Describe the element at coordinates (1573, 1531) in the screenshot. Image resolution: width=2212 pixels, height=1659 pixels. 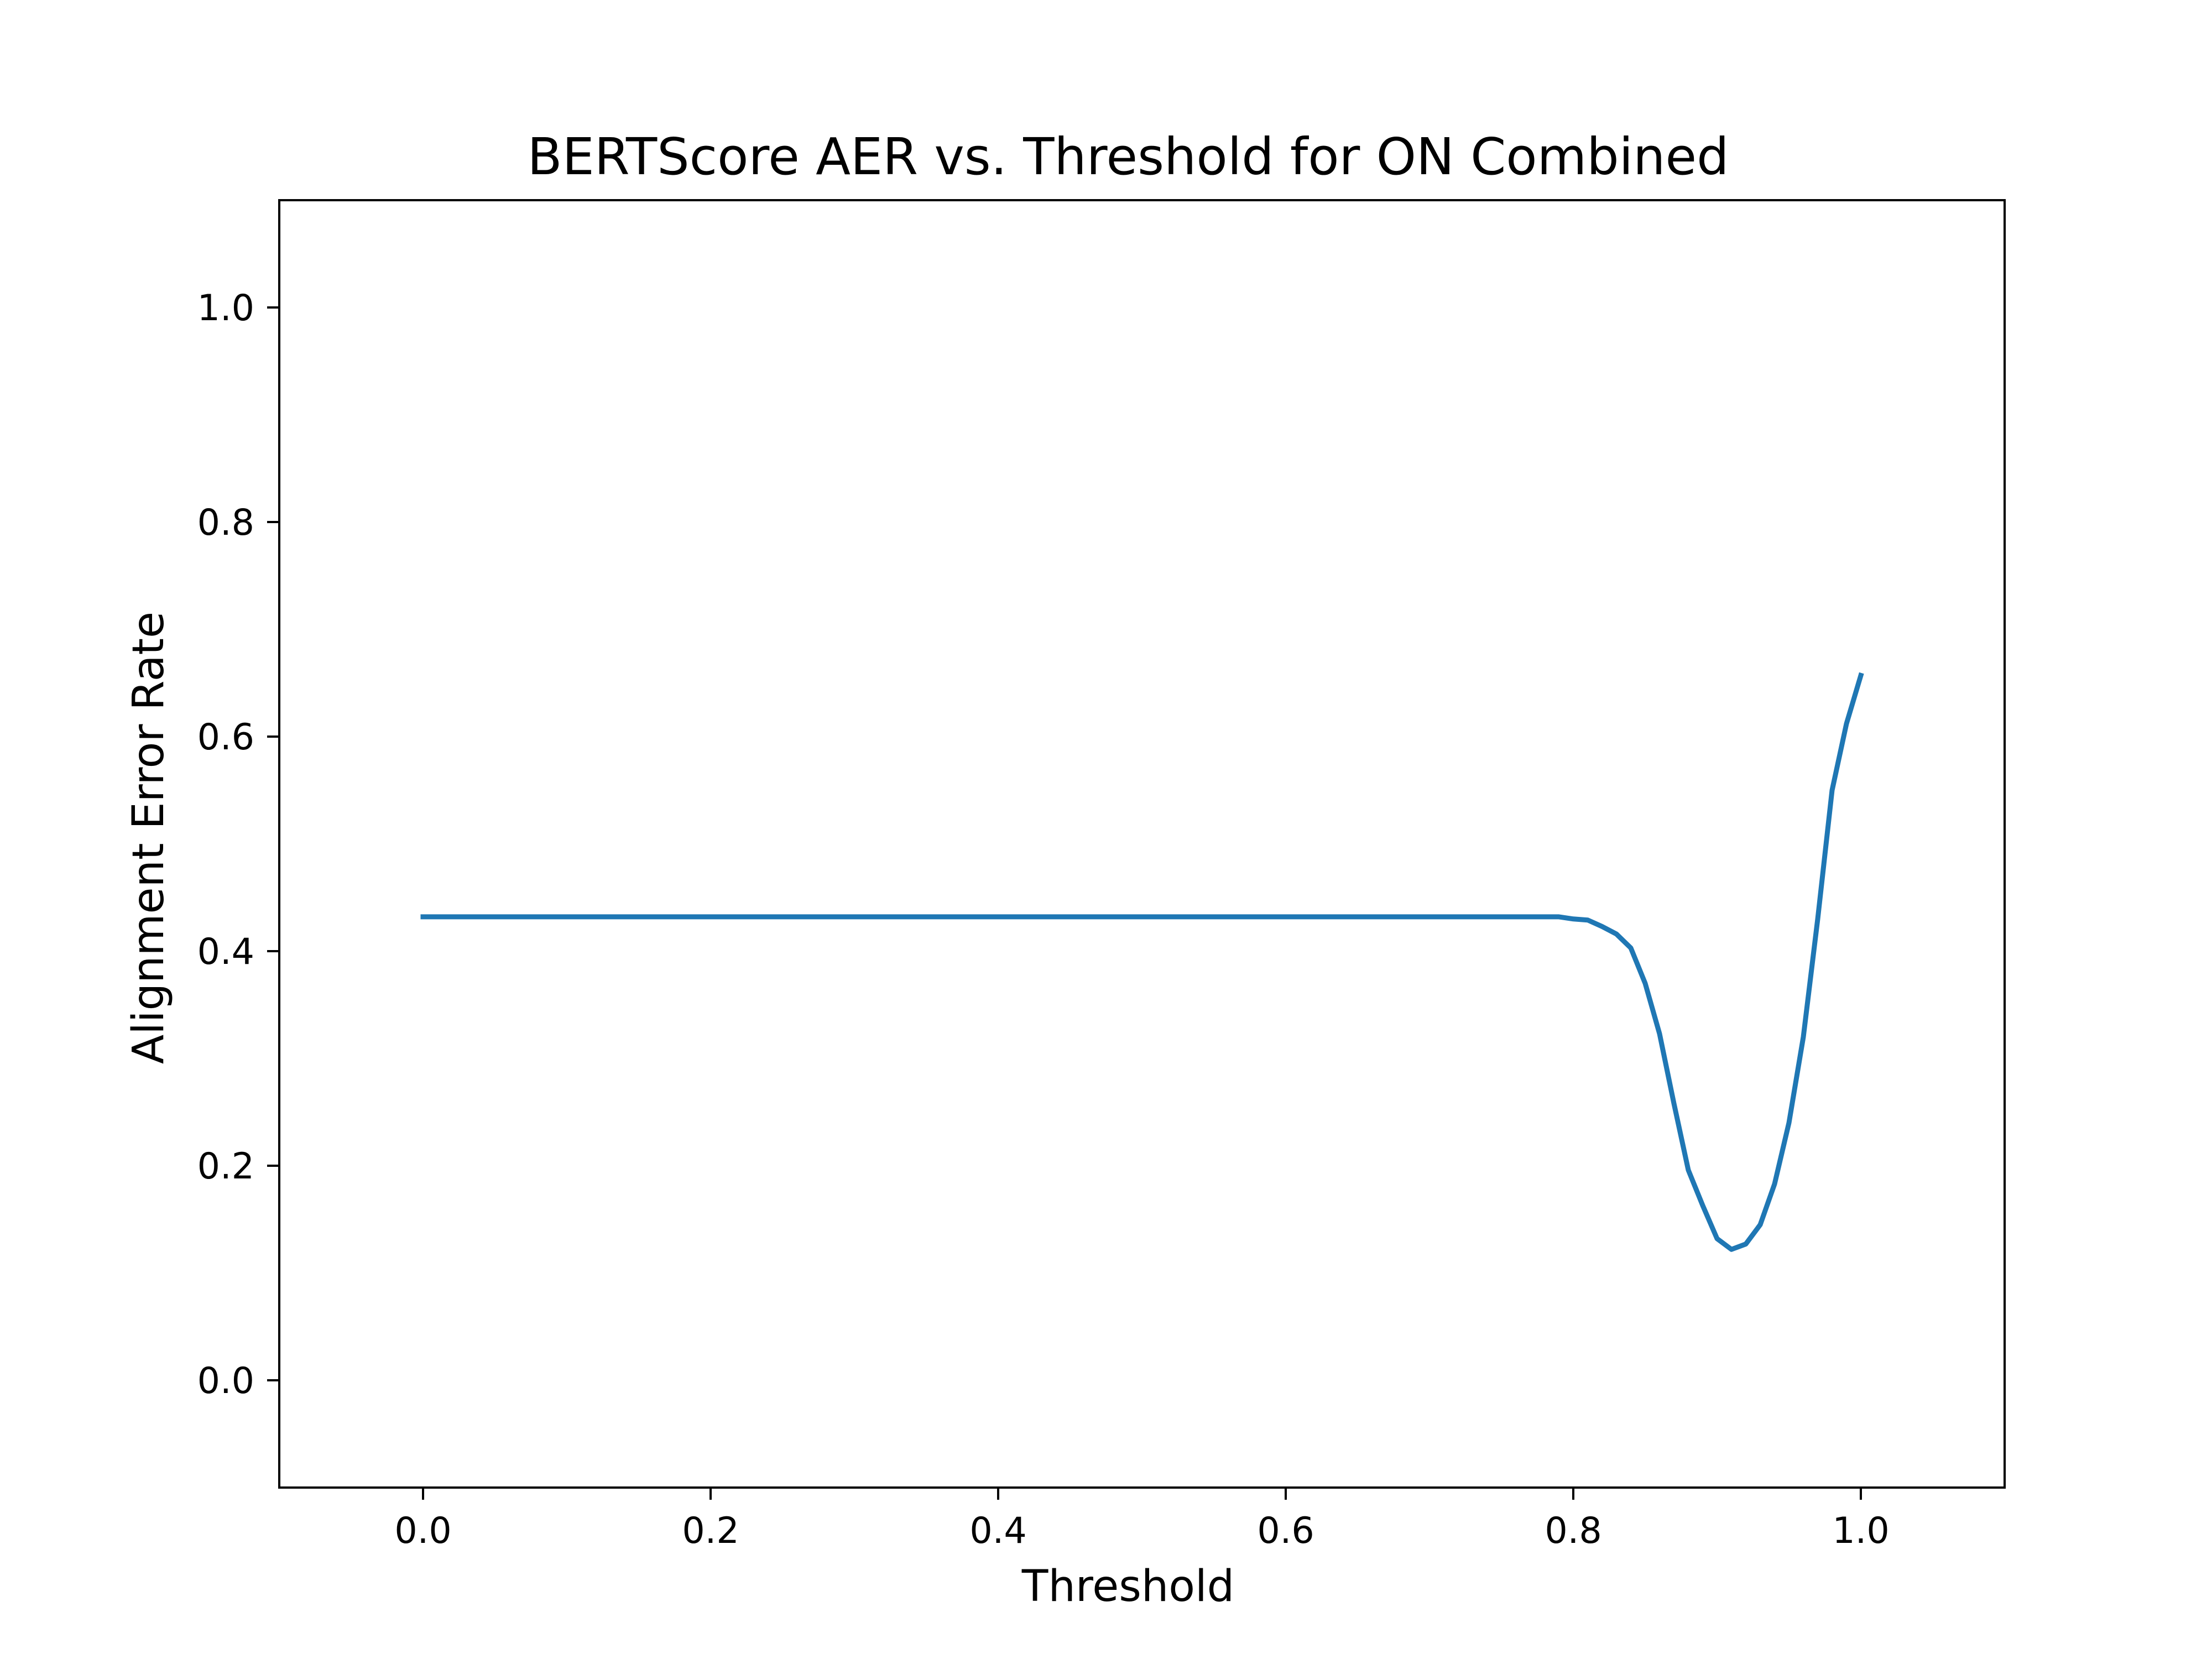
I see `x-tick-label-4: 0.8` at that location.